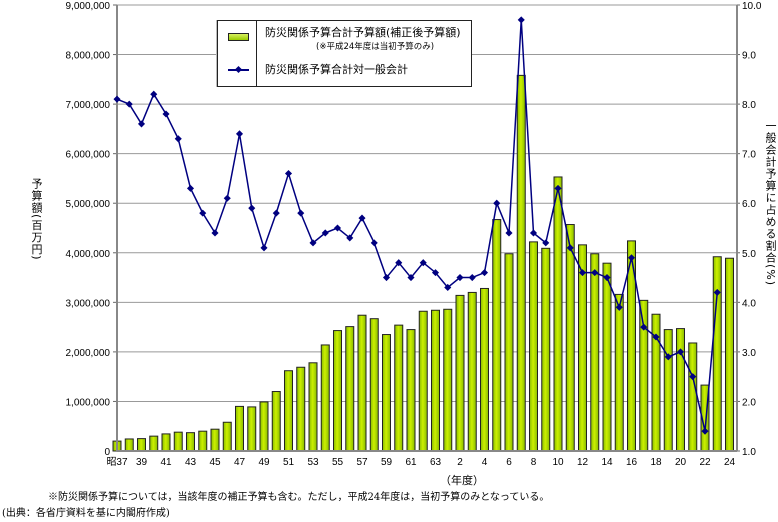 The width and height of the screenshot is (778, 522). I want to click on left-tick-label: 6,000,000, so click(88, 155).